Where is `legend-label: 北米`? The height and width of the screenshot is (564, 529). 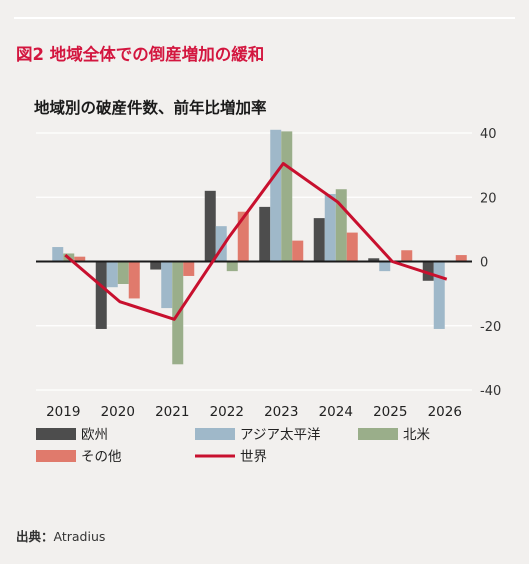 legend-label: 北米 is located at coordinates (416, 435).